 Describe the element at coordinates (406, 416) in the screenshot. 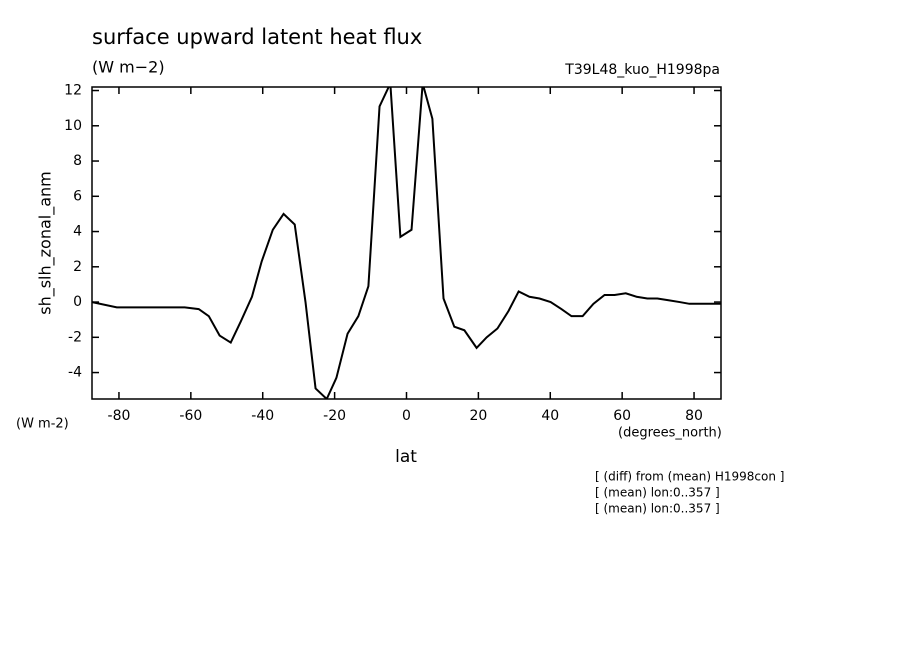

I see `x-tick-label: 0` at that location.